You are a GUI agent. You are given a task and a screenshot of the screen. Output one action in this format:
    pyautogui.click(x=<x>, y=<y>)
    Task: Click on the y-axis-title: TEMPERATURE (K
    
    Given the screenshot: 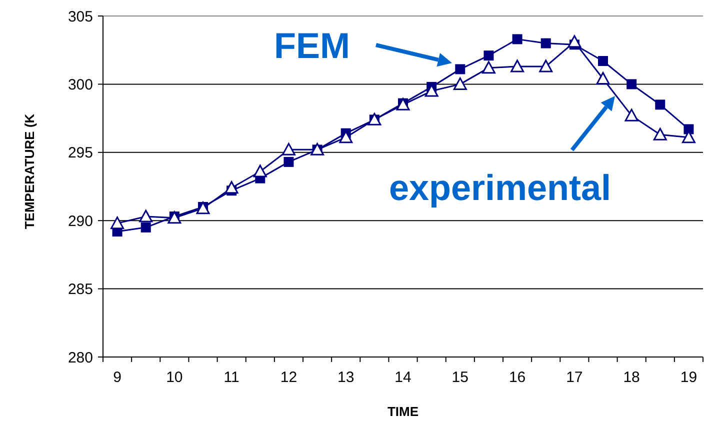 What is the action you would take?
    pyautogui.click(x=29, y=171)
    